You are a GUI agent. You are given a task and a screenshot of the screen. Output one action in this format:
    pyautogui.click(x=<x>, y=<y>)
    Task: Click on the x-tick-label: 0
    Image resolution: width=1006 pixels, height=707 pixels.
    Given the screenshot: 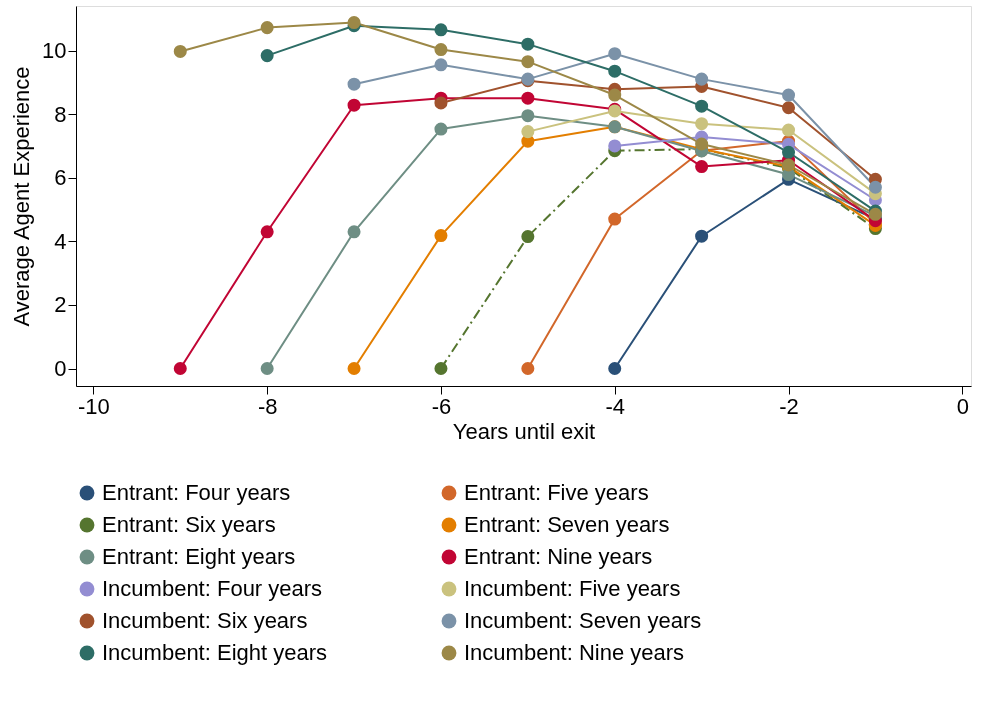 What is the action you would take?
    pyautogui.click(x=962, y=406)
    